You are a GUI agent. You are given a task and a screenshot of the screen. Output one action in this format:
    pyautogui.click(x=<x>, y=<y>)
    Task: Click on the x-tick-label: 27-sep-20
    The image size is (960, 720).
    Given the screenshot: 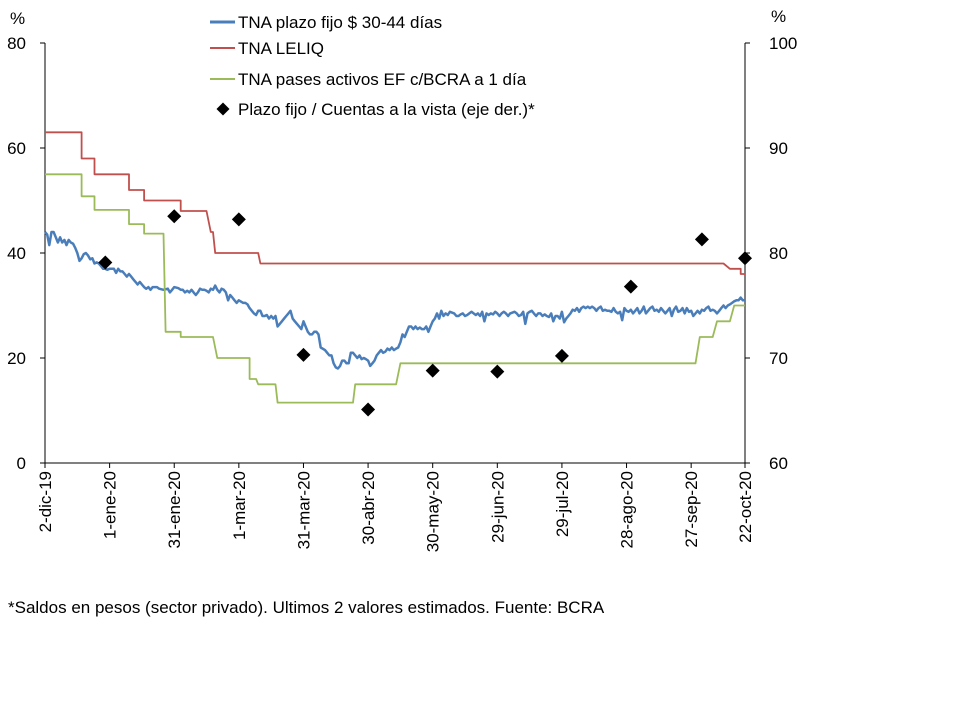 What is the action you would take?
    pyautogui.click(x=691, y=509)
    